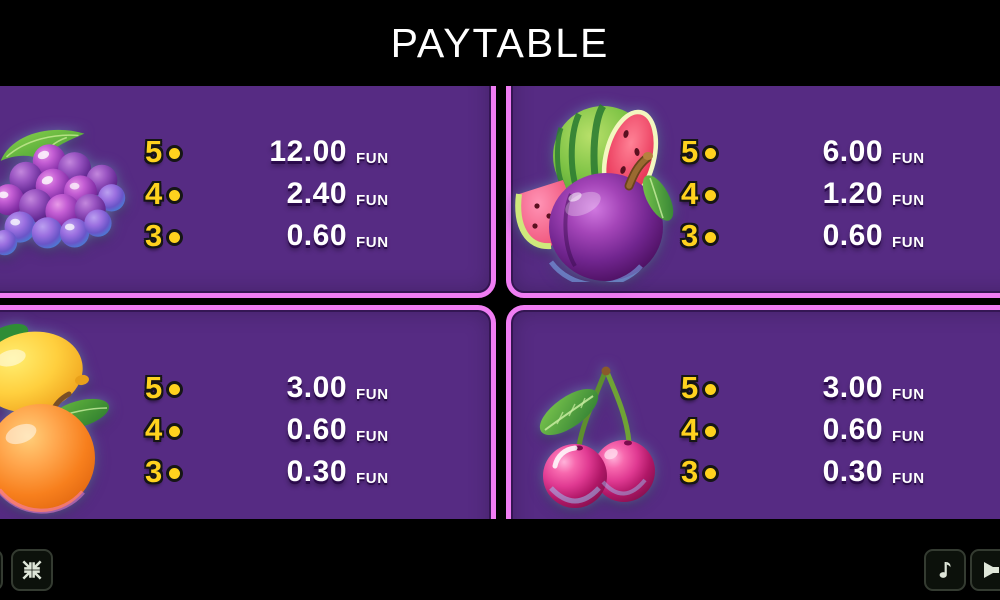  I want to click on exit-fullscreen-icon, so click(32, 570).